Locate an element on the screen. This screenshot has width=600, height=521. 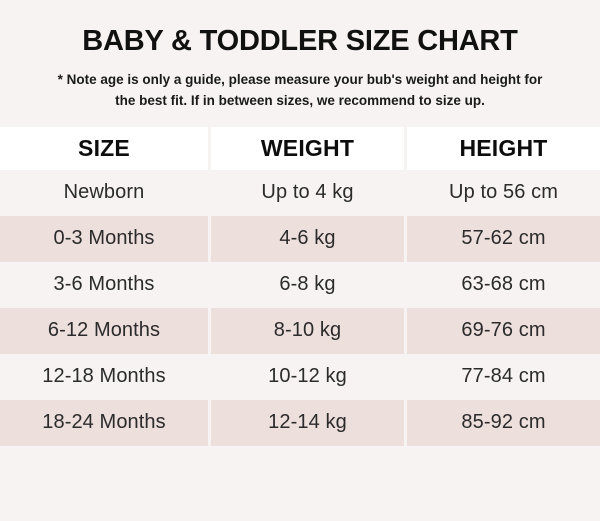
column-header-weight: WEIGHT is located at coordinates (307, 148).